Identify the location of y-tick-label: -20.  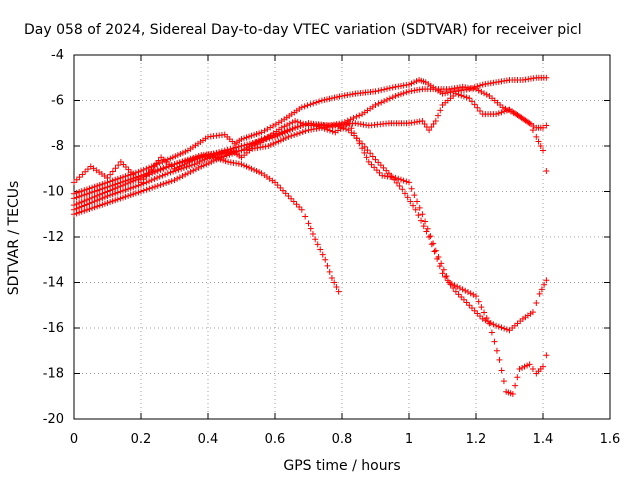
(53, 419).